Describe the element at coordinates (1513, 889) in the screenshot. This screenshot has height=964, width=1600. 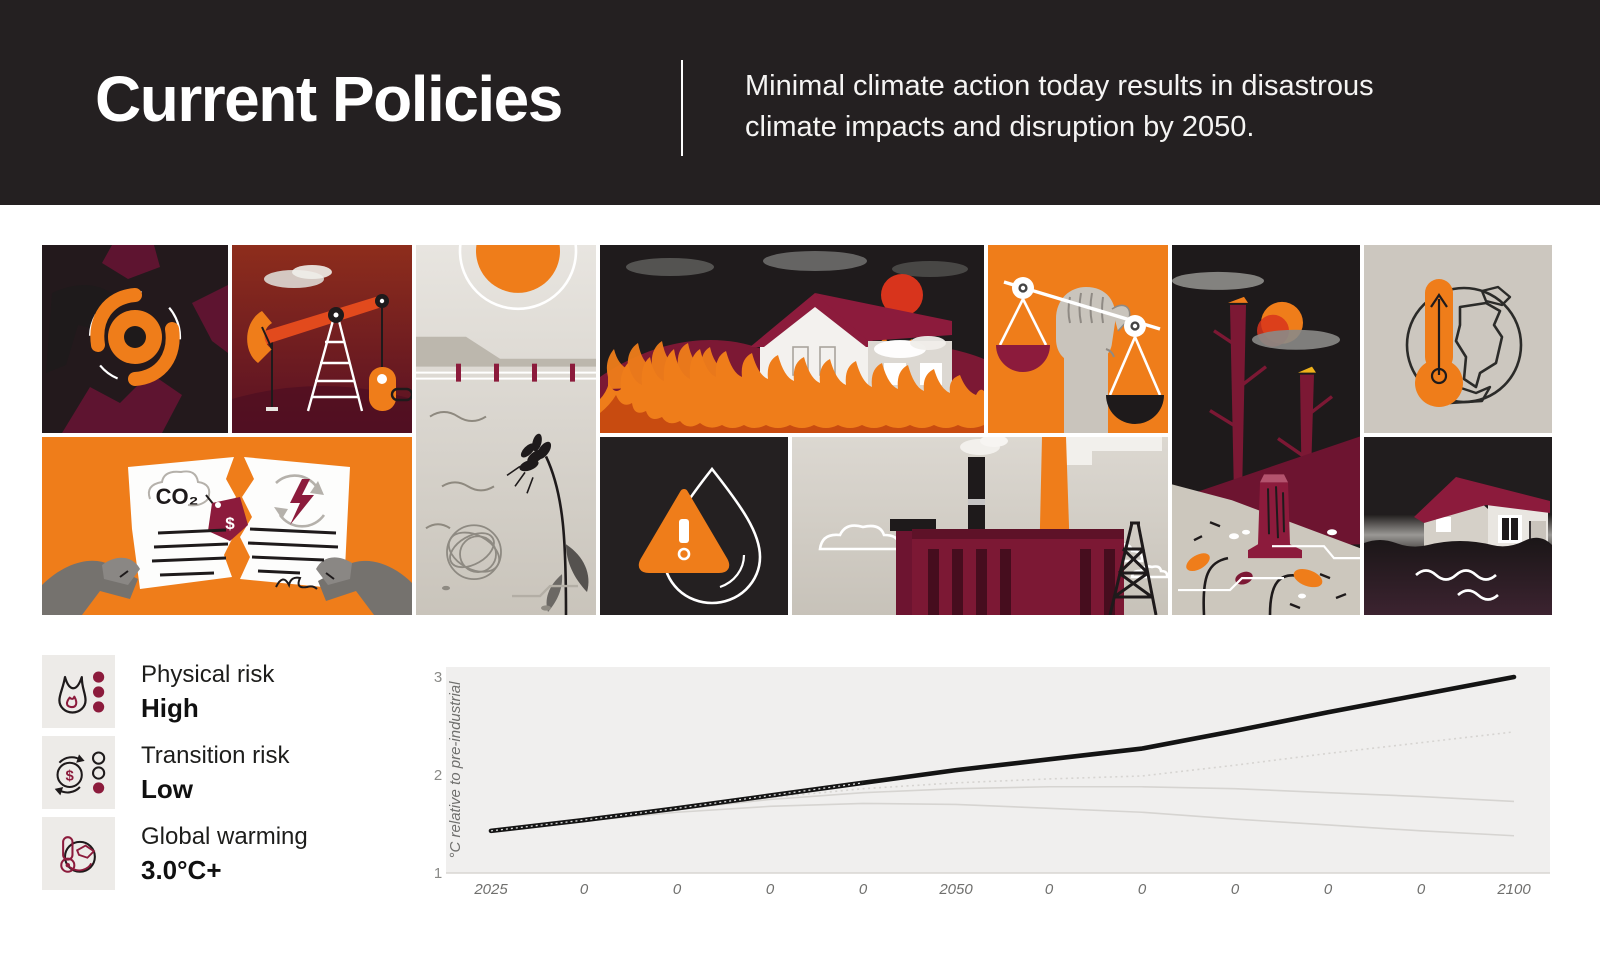
I see `x-tick-label: 2100` at that location.